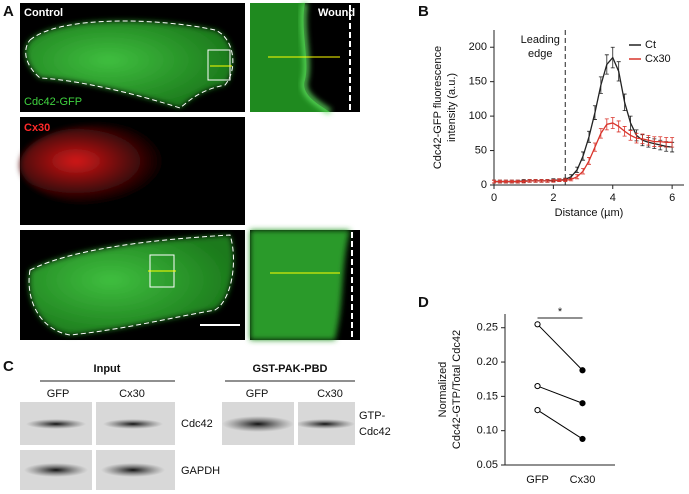 This screenshot has height=494, width=689. What do you see at coordinates (672, 198) in the screenshot?
I see `x-tick-label: 6` at bounding box center [672, 198].